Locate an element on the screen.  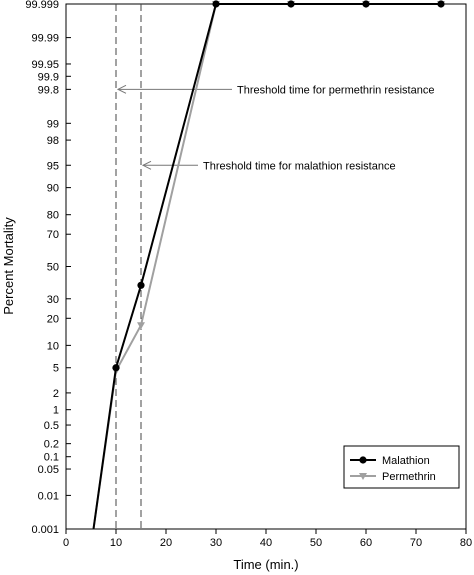
x-tick-label-50: 50 is located at coordinates (316, 543).